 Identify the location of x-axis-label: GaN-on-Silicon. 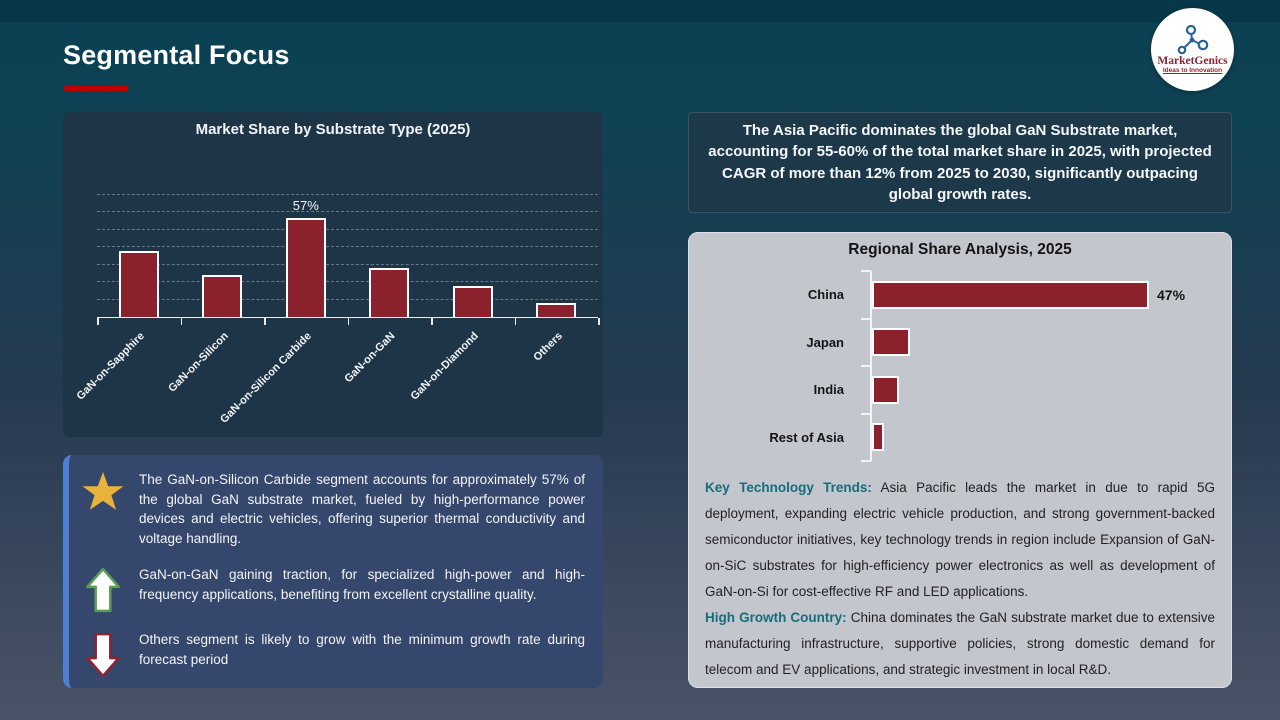
(198, 362).